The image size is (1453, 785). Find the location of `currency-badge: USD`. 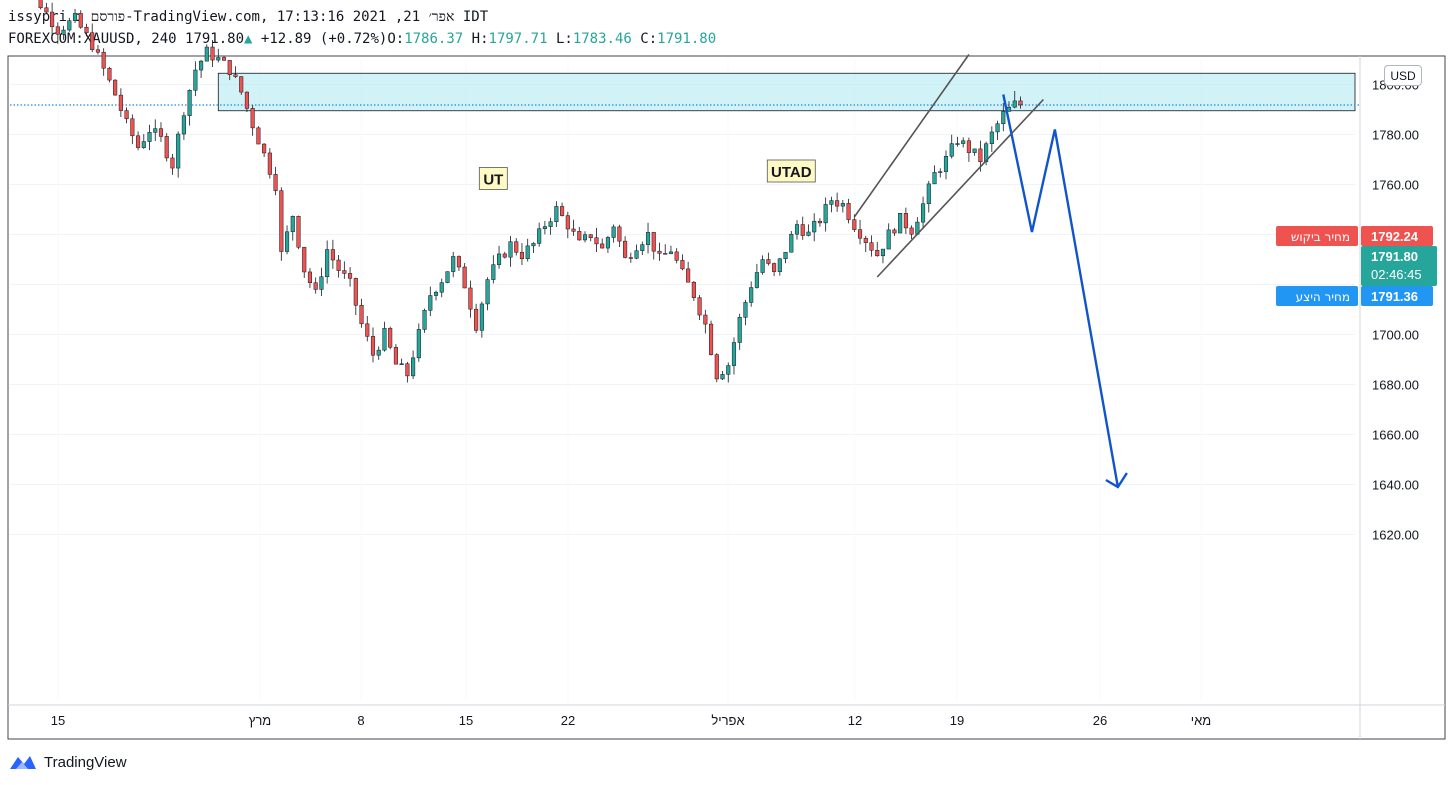

currency-badge: USD is located at coordinates (1403, 75).